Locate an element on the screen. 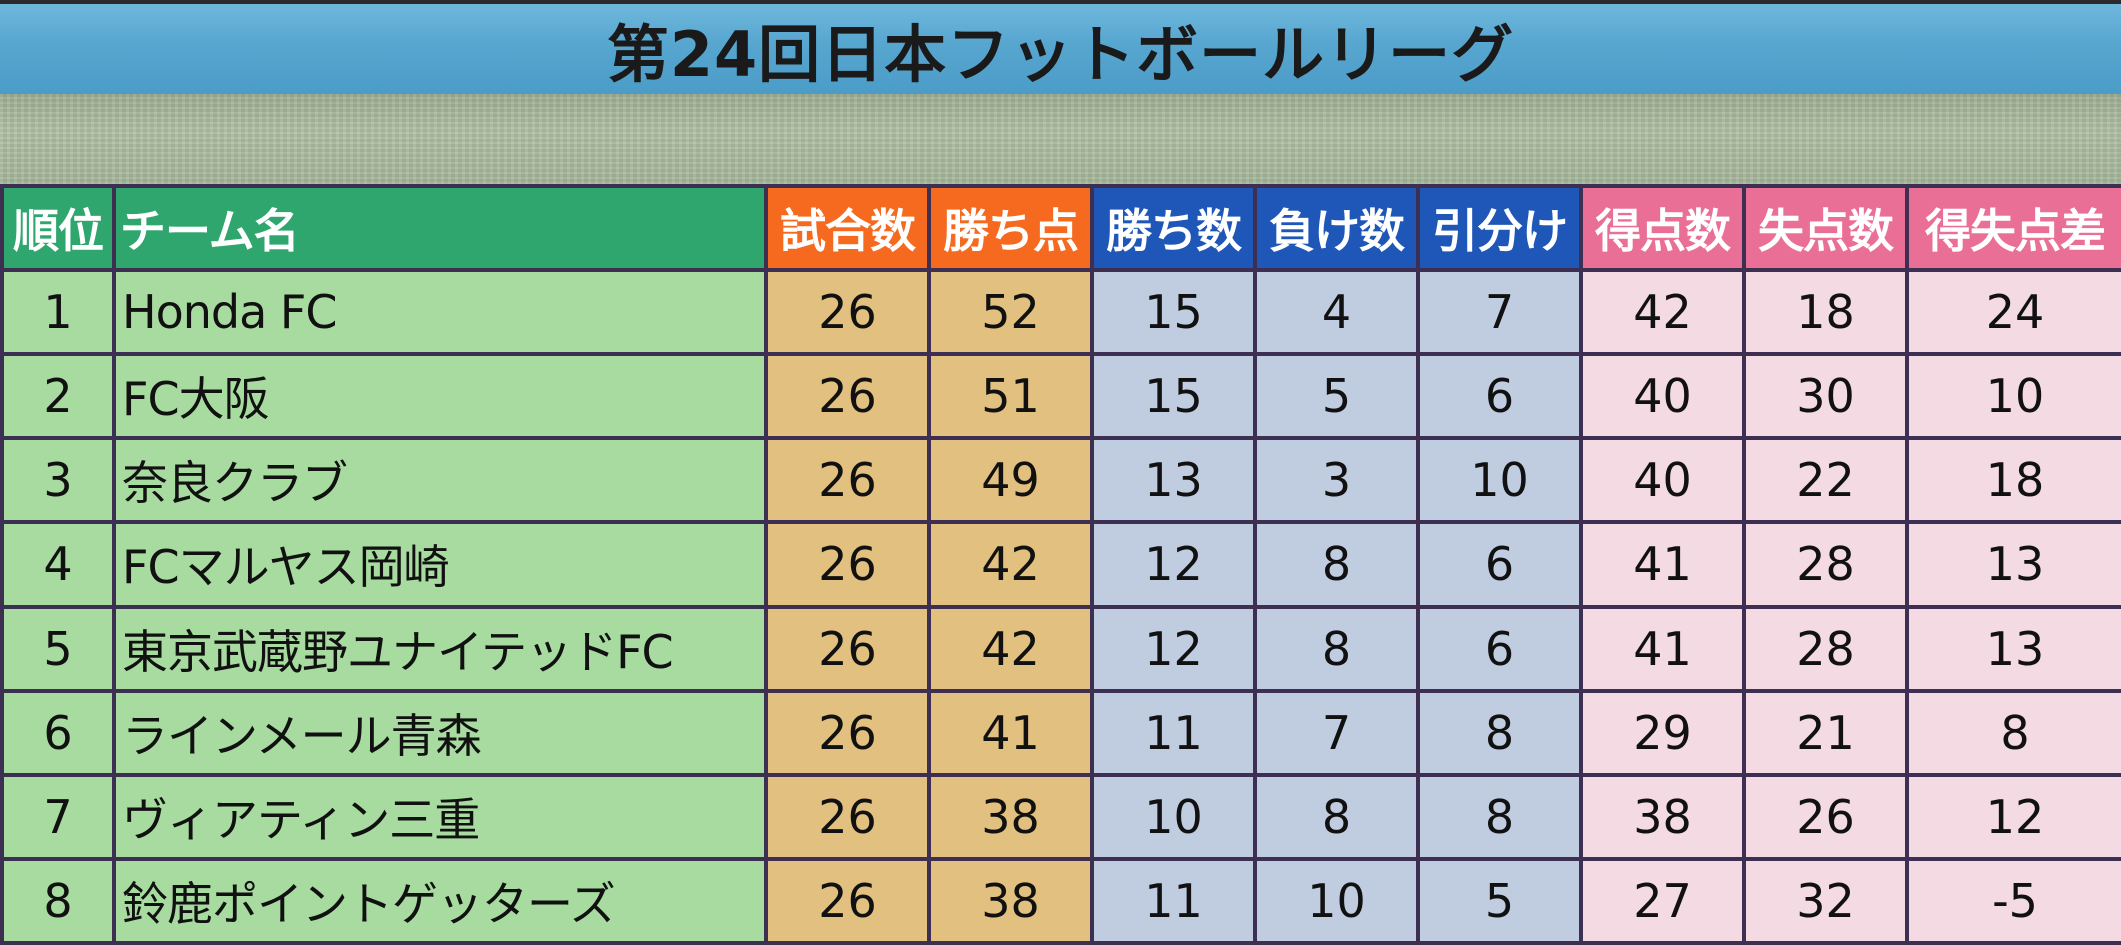  goal-diff-cell: 18 is located at coordinates (2013, 480).